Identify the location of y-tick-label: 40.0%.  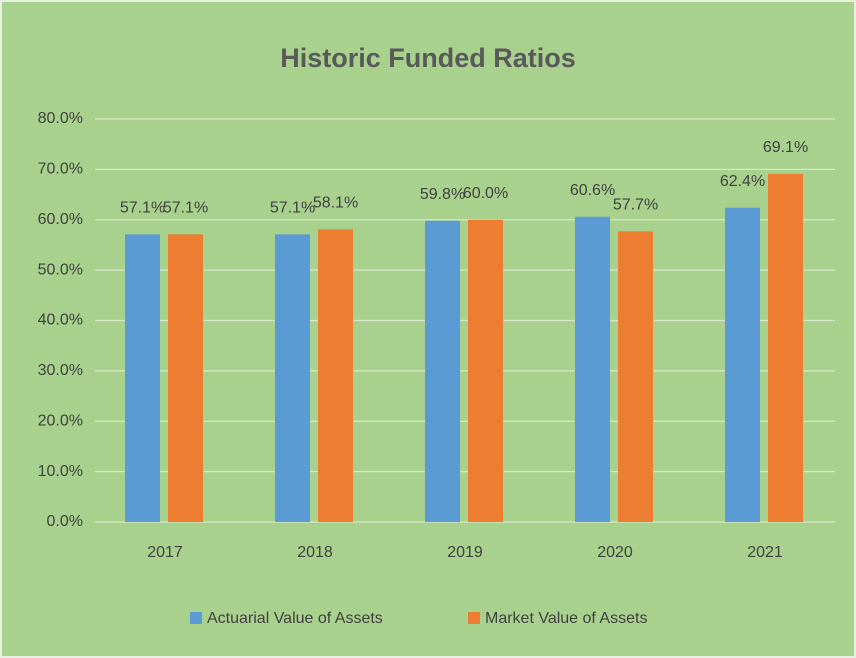
(60, 320).